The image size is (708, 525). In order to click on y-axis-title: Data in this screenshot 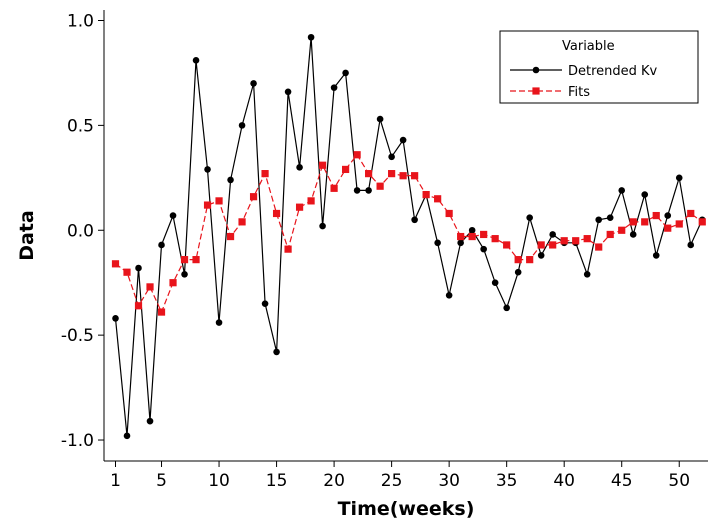, I will do `click(27, 235)`.